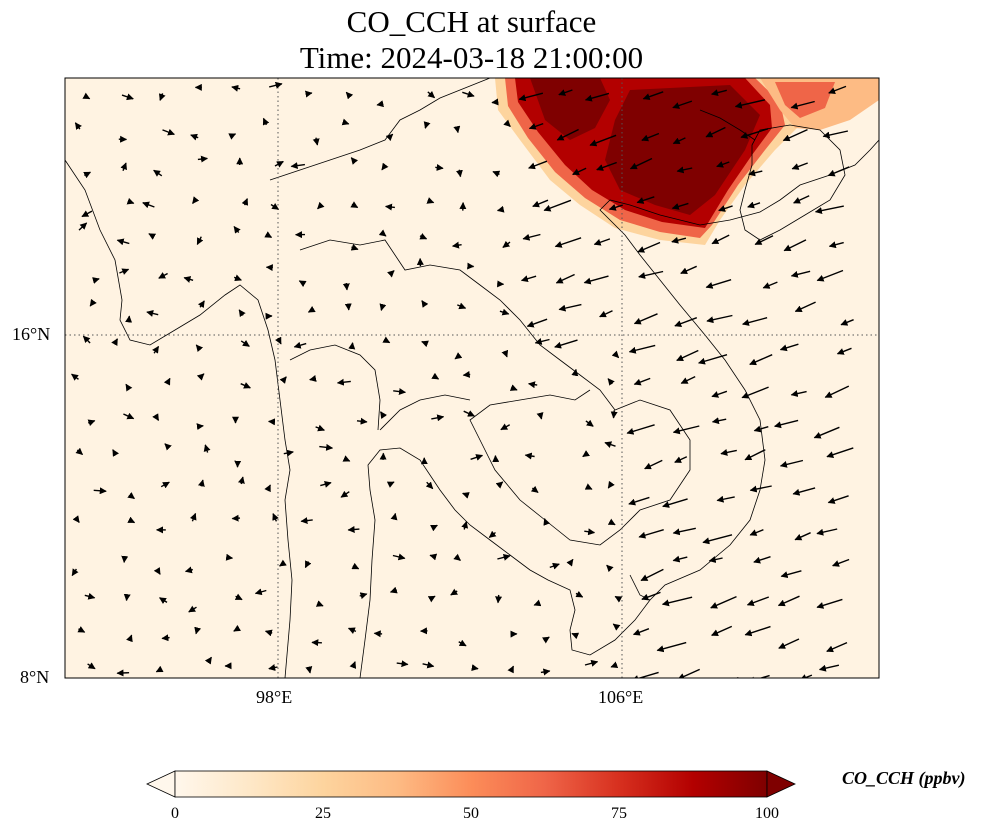 The height and width of the screenshot is (836, 995). Describe the element at coordinates (619, 813) in the screenshot. I see `colorbar-tick-75: 75` at that location.